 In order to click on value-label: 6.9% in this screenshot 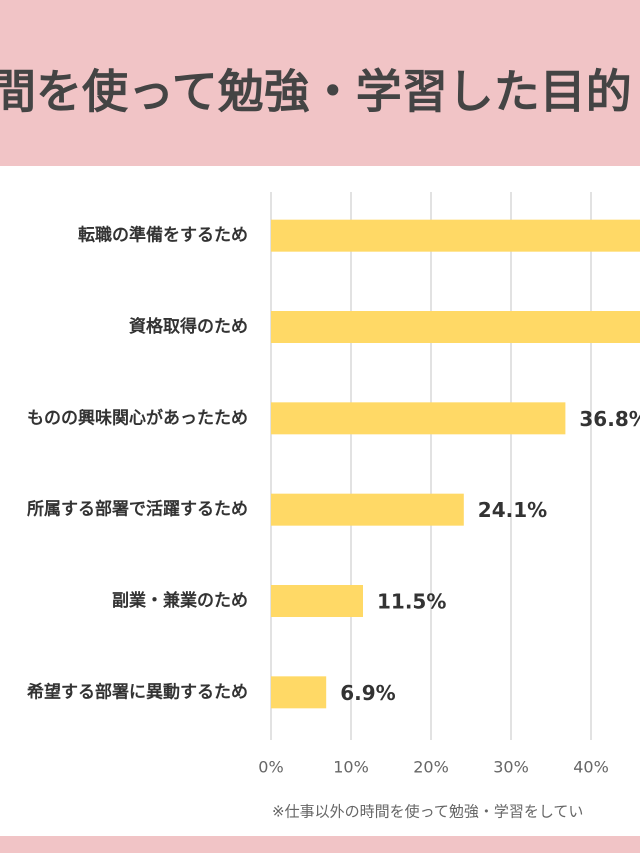, I will do `click(367, 693)`.